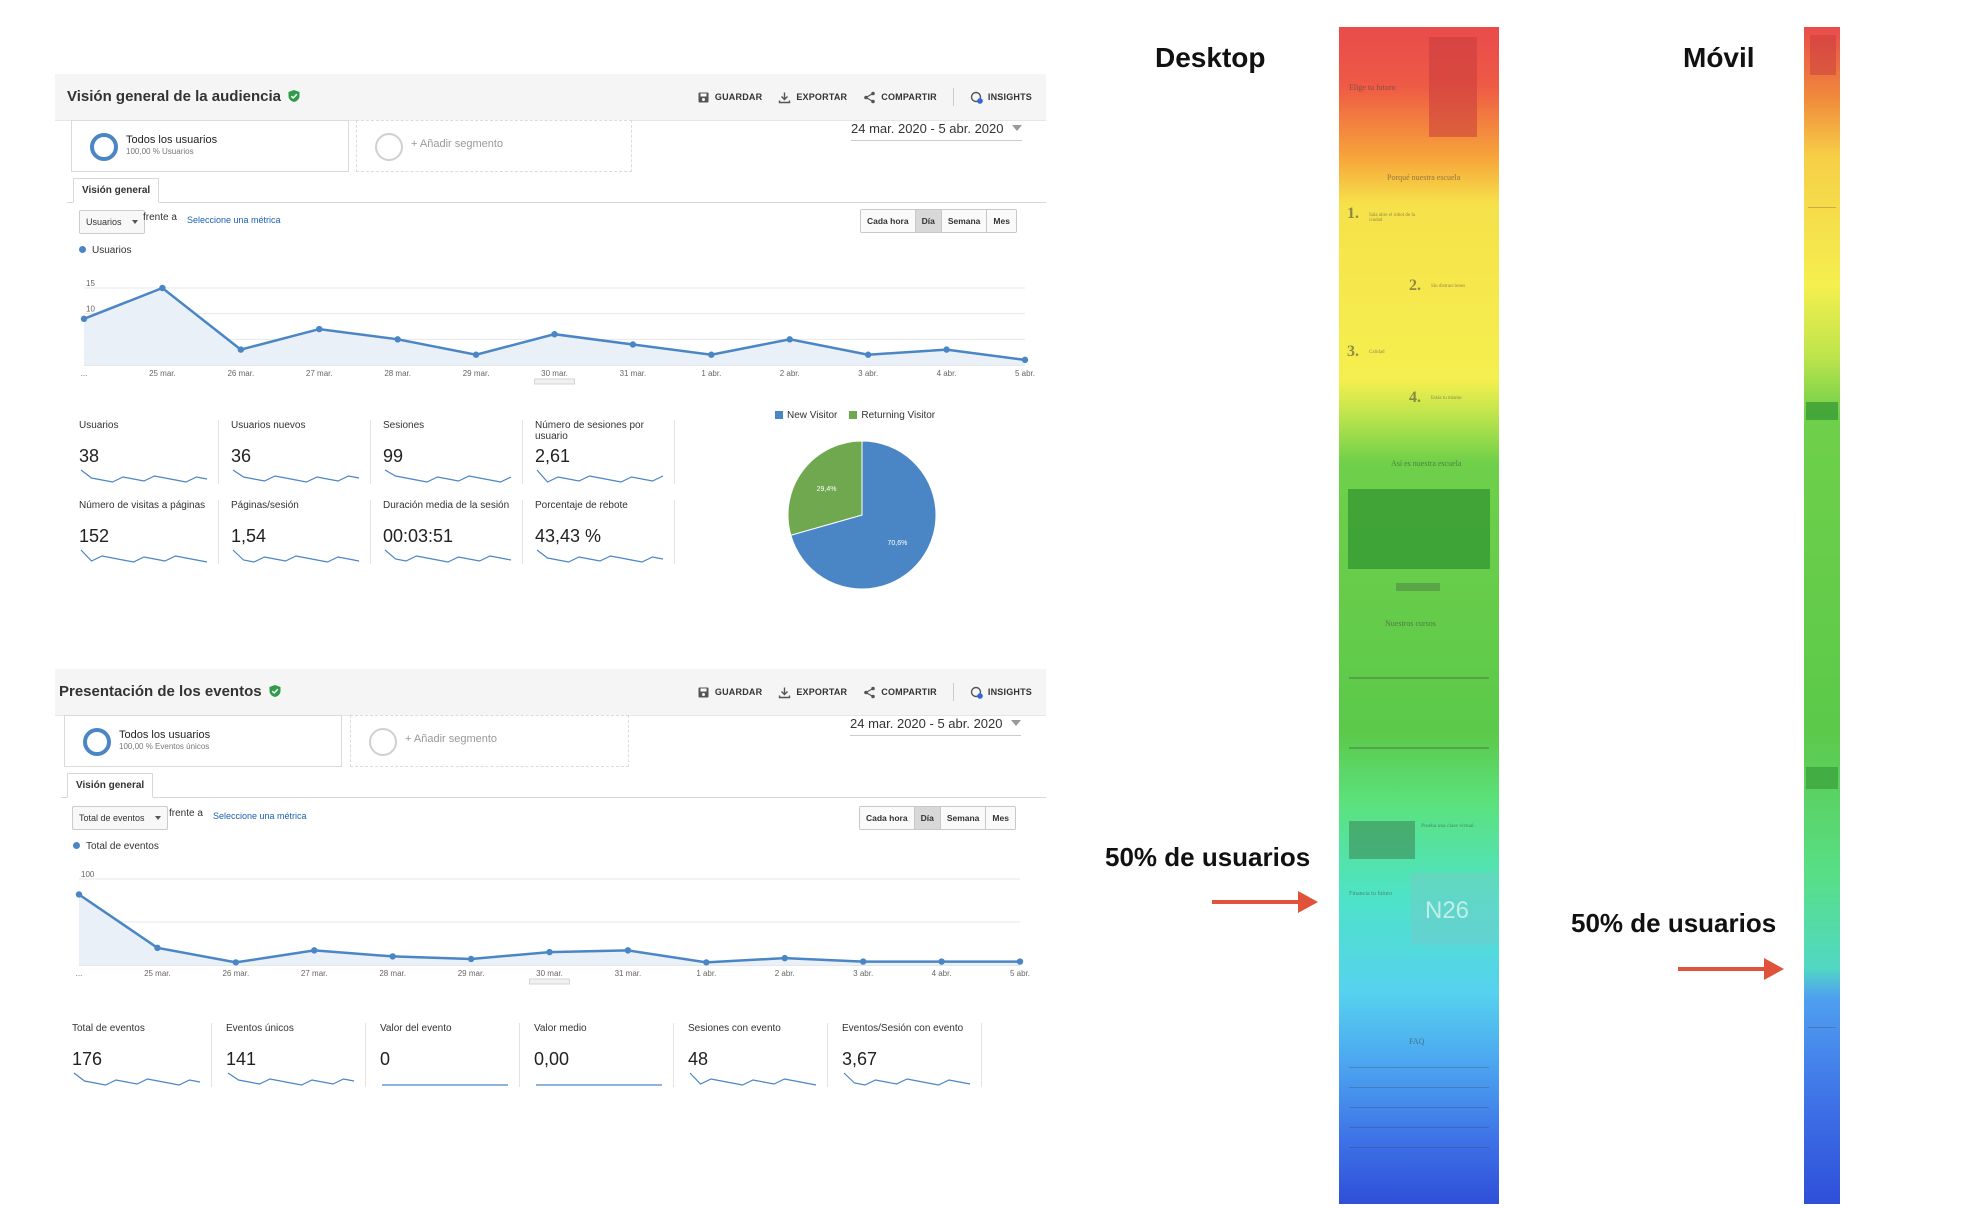  What do you see at coordinates (605, 453) in the screenshot?
I see `metric-card: Número de sesiones por usuario 2,61` at bounding box center [605, 453].